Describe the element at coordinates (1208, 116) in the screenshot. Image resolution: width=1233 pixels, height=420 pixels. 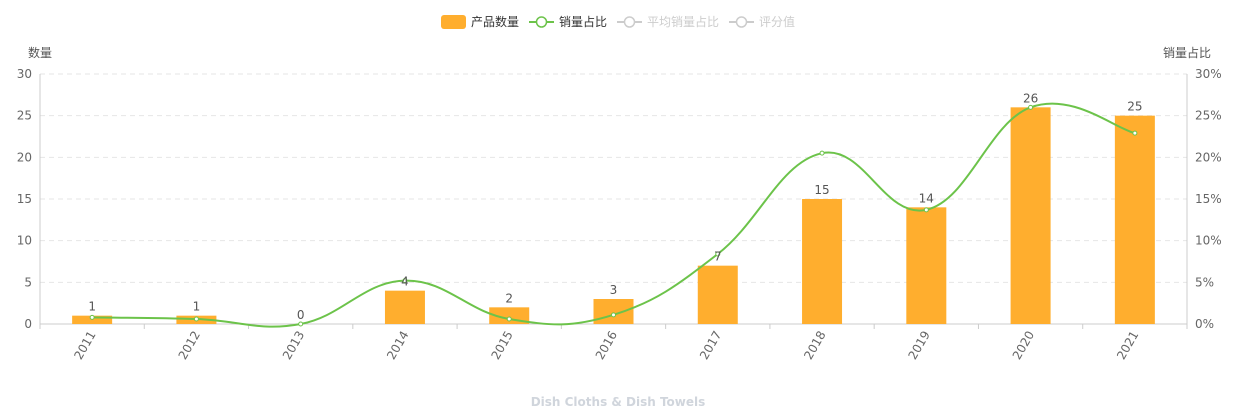
I see `right-tick-label: 25%` at that location.